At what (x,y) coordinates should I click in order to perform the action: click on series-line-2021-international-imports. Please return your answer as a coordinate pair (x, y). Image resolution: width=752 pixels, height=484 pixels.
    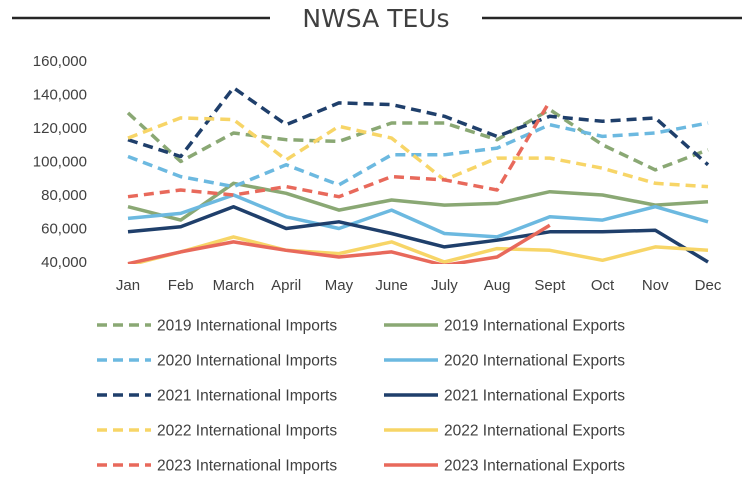
    Looking at the image, I should click on (418, 126).